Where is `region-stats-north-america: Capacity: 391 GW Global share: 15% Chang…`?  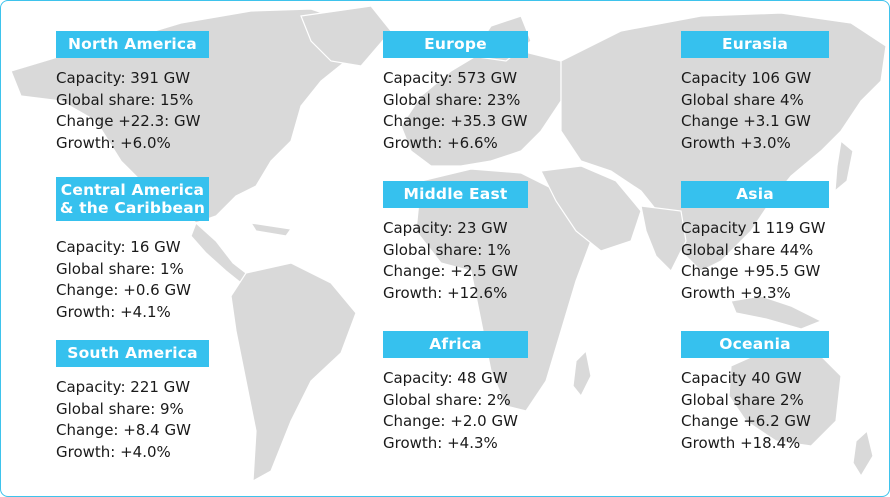 region-stats-north-america: Capacity: 391 GW Global share: 15% Chang… is located at coordinates (132, 111).